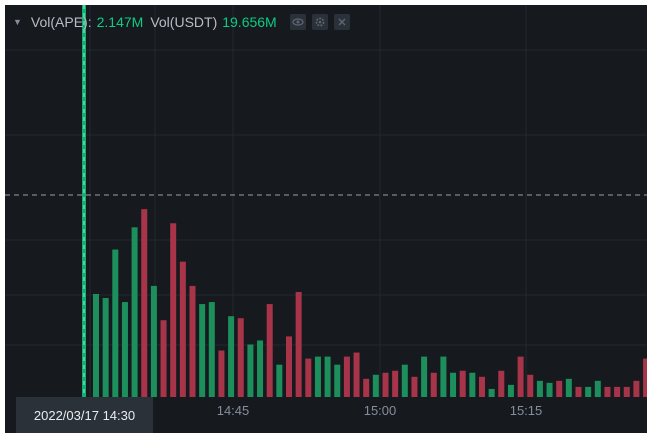 This screenshot has width=651, height=438. Describe the element at coordinates (120, 22) in the screenshot. I see `vol-base-value: 2.147M` at that location.